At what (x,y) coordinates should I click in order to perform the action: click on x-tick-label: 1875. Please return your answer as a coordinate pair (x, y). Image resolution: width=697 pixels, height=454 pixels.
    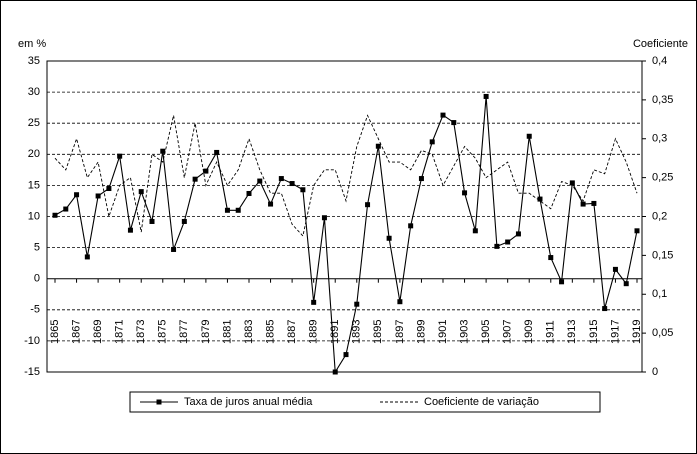
    Looking at the image, I should click on (163, 332).